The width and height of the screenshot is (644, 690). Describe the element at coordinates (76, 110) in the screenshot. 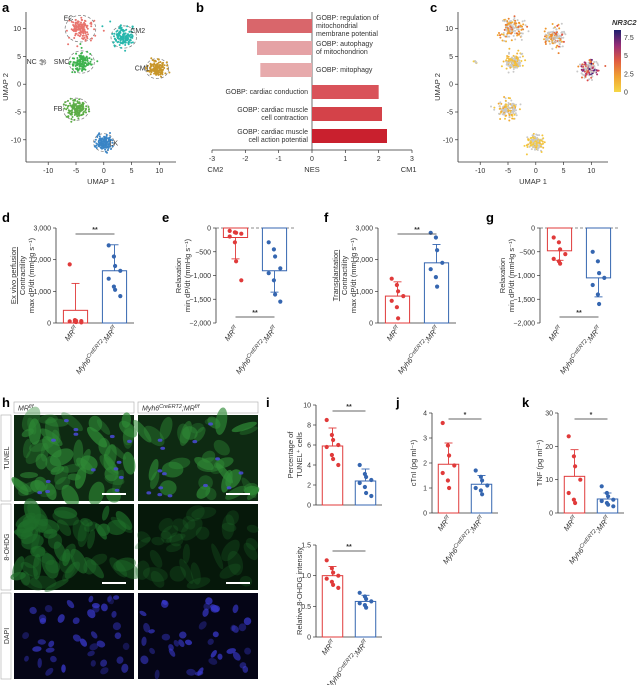

I see `cluster-points-fb` at that location.